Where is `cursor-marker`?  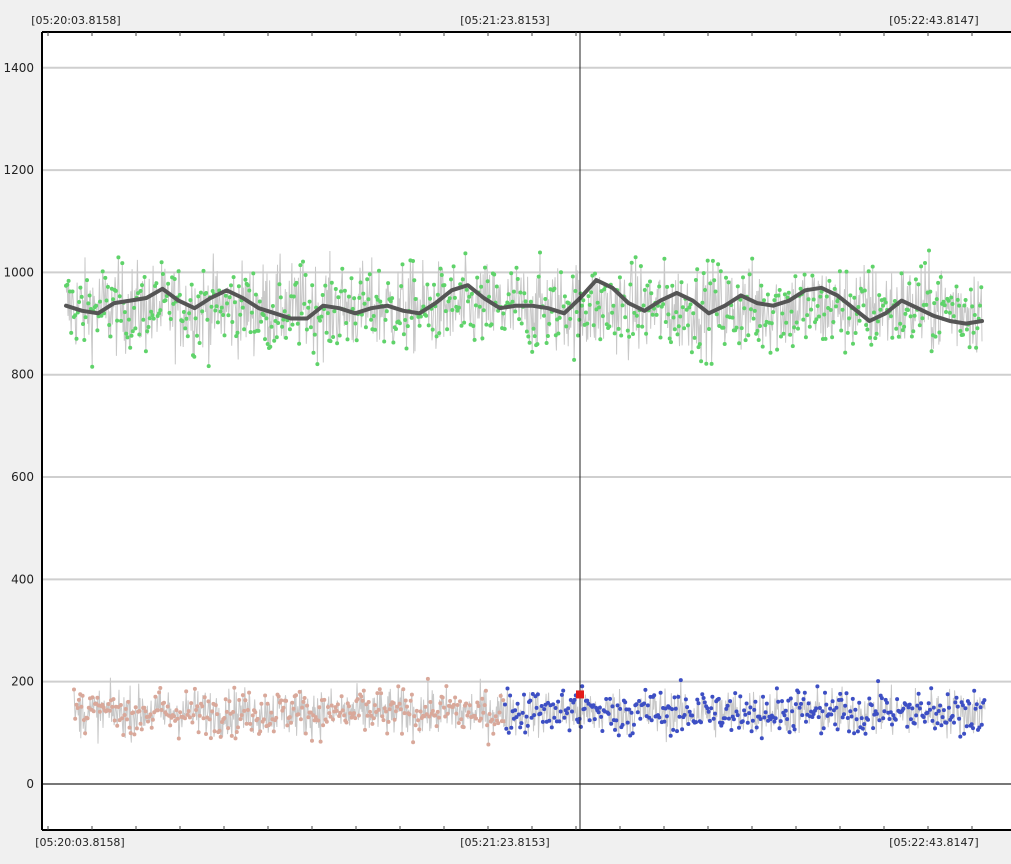 cursor-marker is located at coordinates (580, 694).